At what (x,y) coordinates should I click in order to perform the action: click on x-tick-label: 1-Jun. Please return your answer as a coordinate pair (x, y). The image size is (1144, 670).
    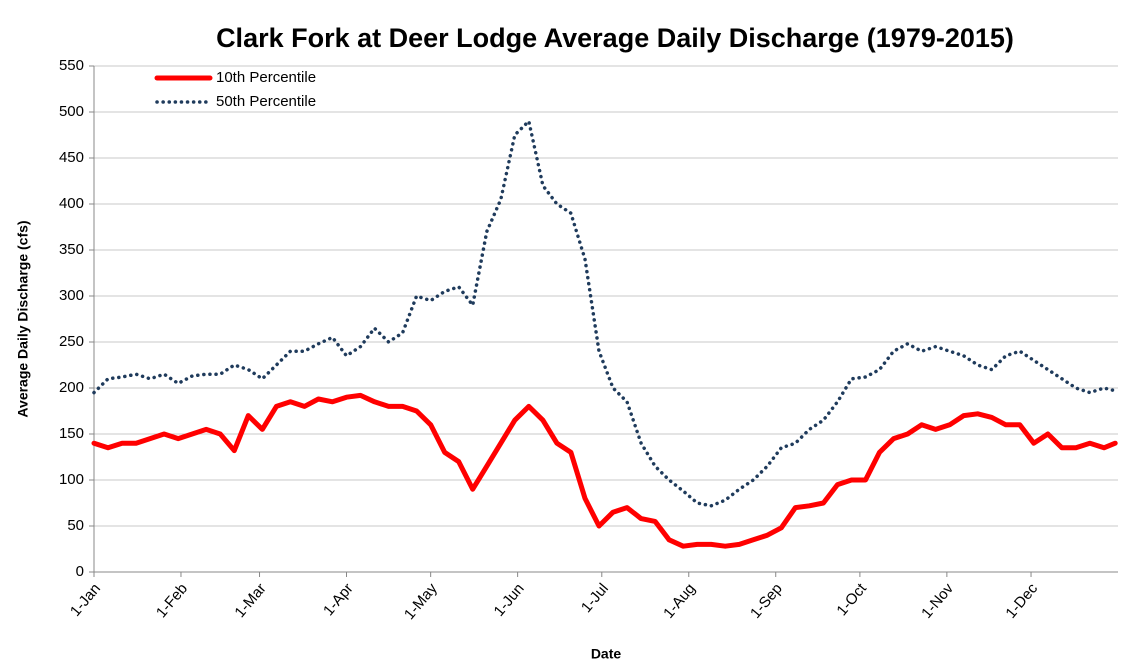
    Looking at the image, I should click on (509, 600).